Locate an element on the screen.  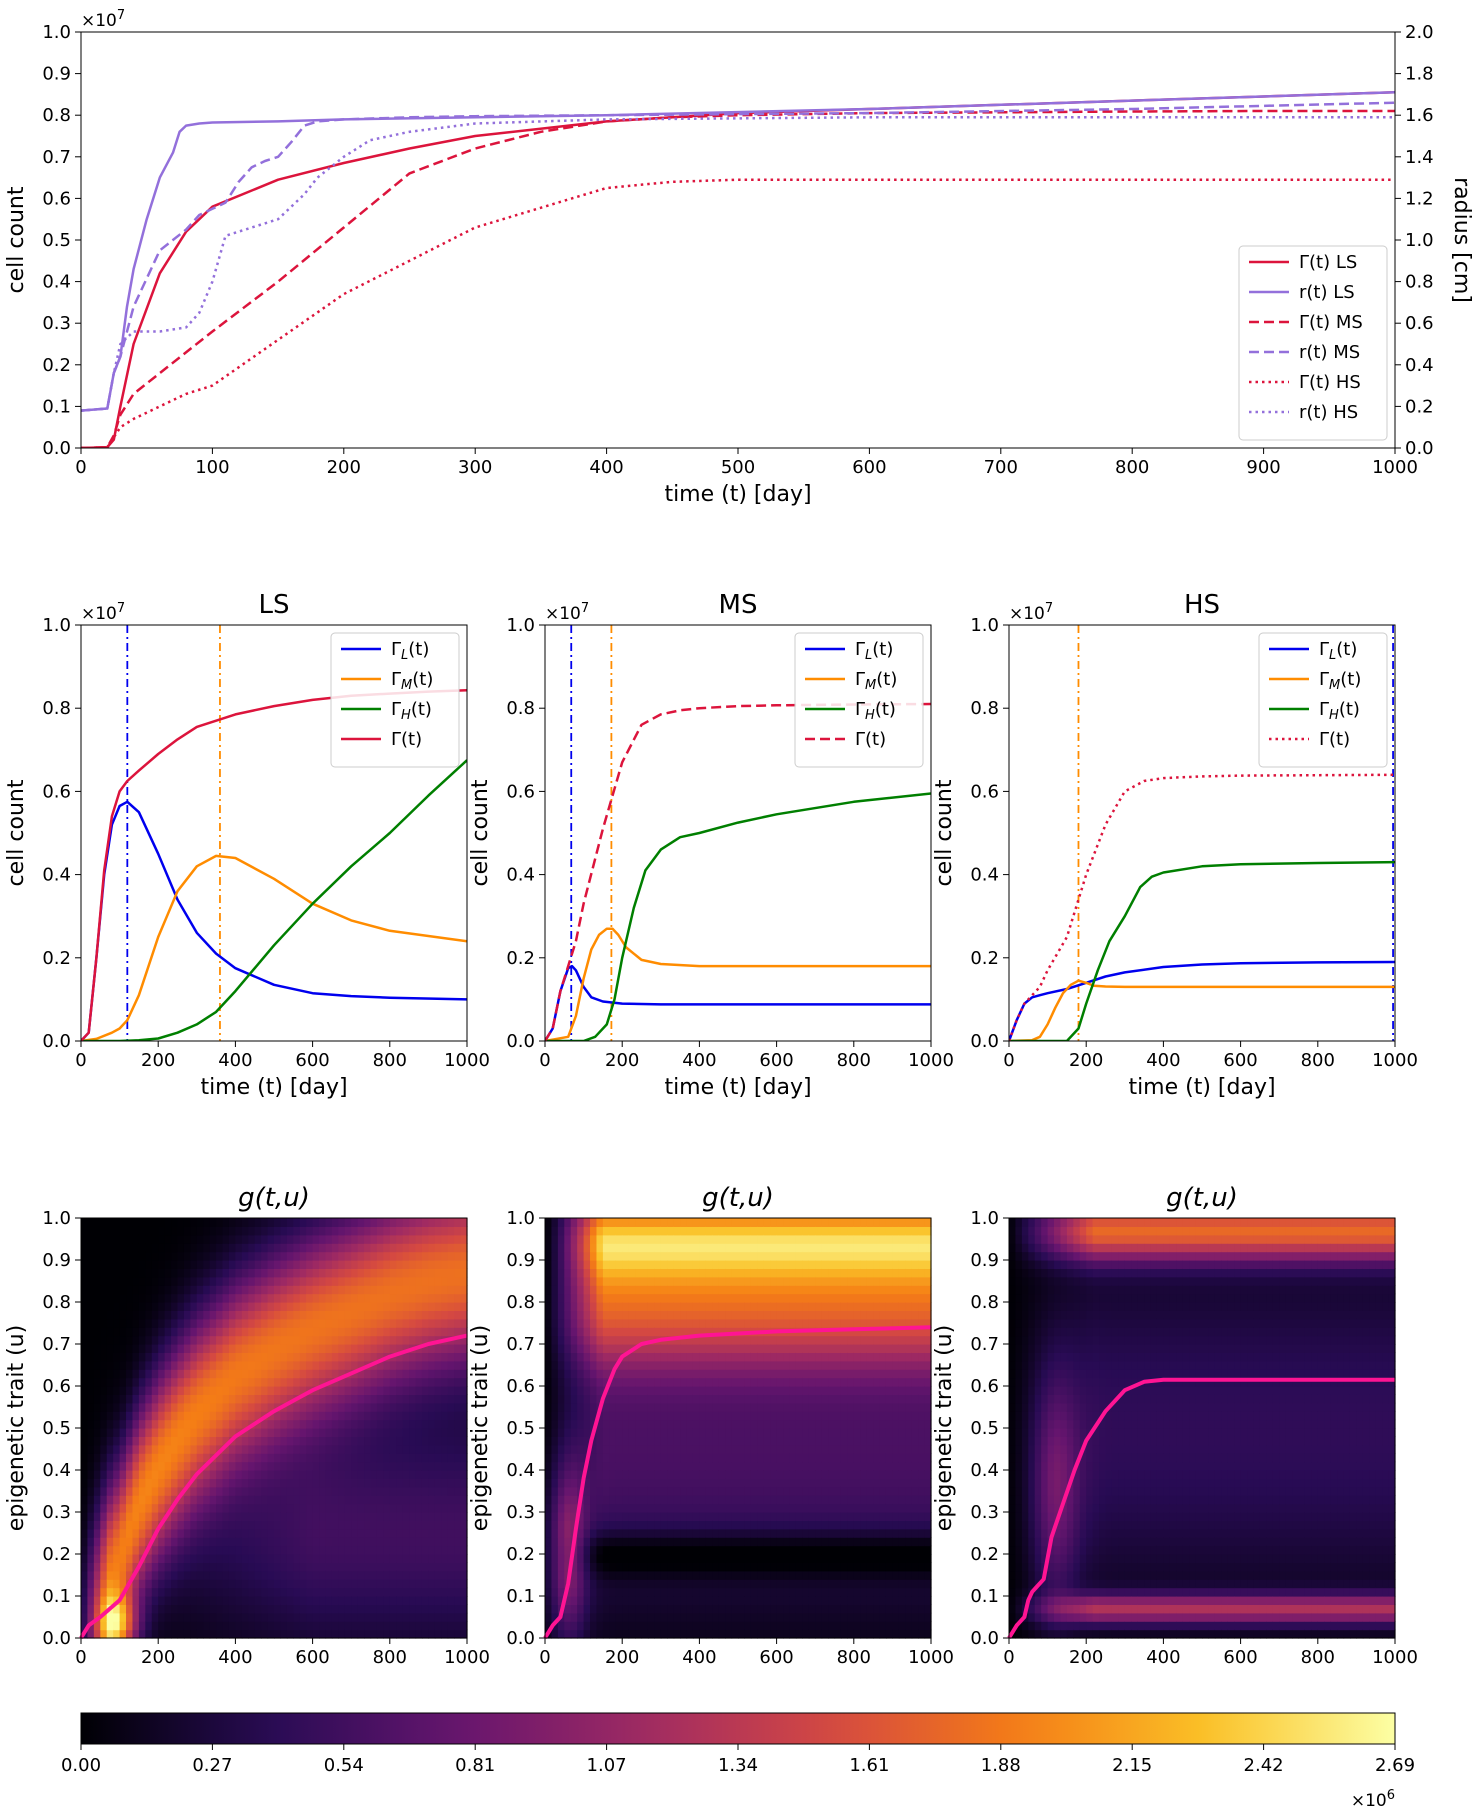
legend-subscript: M is located at coordinates (870, 685).